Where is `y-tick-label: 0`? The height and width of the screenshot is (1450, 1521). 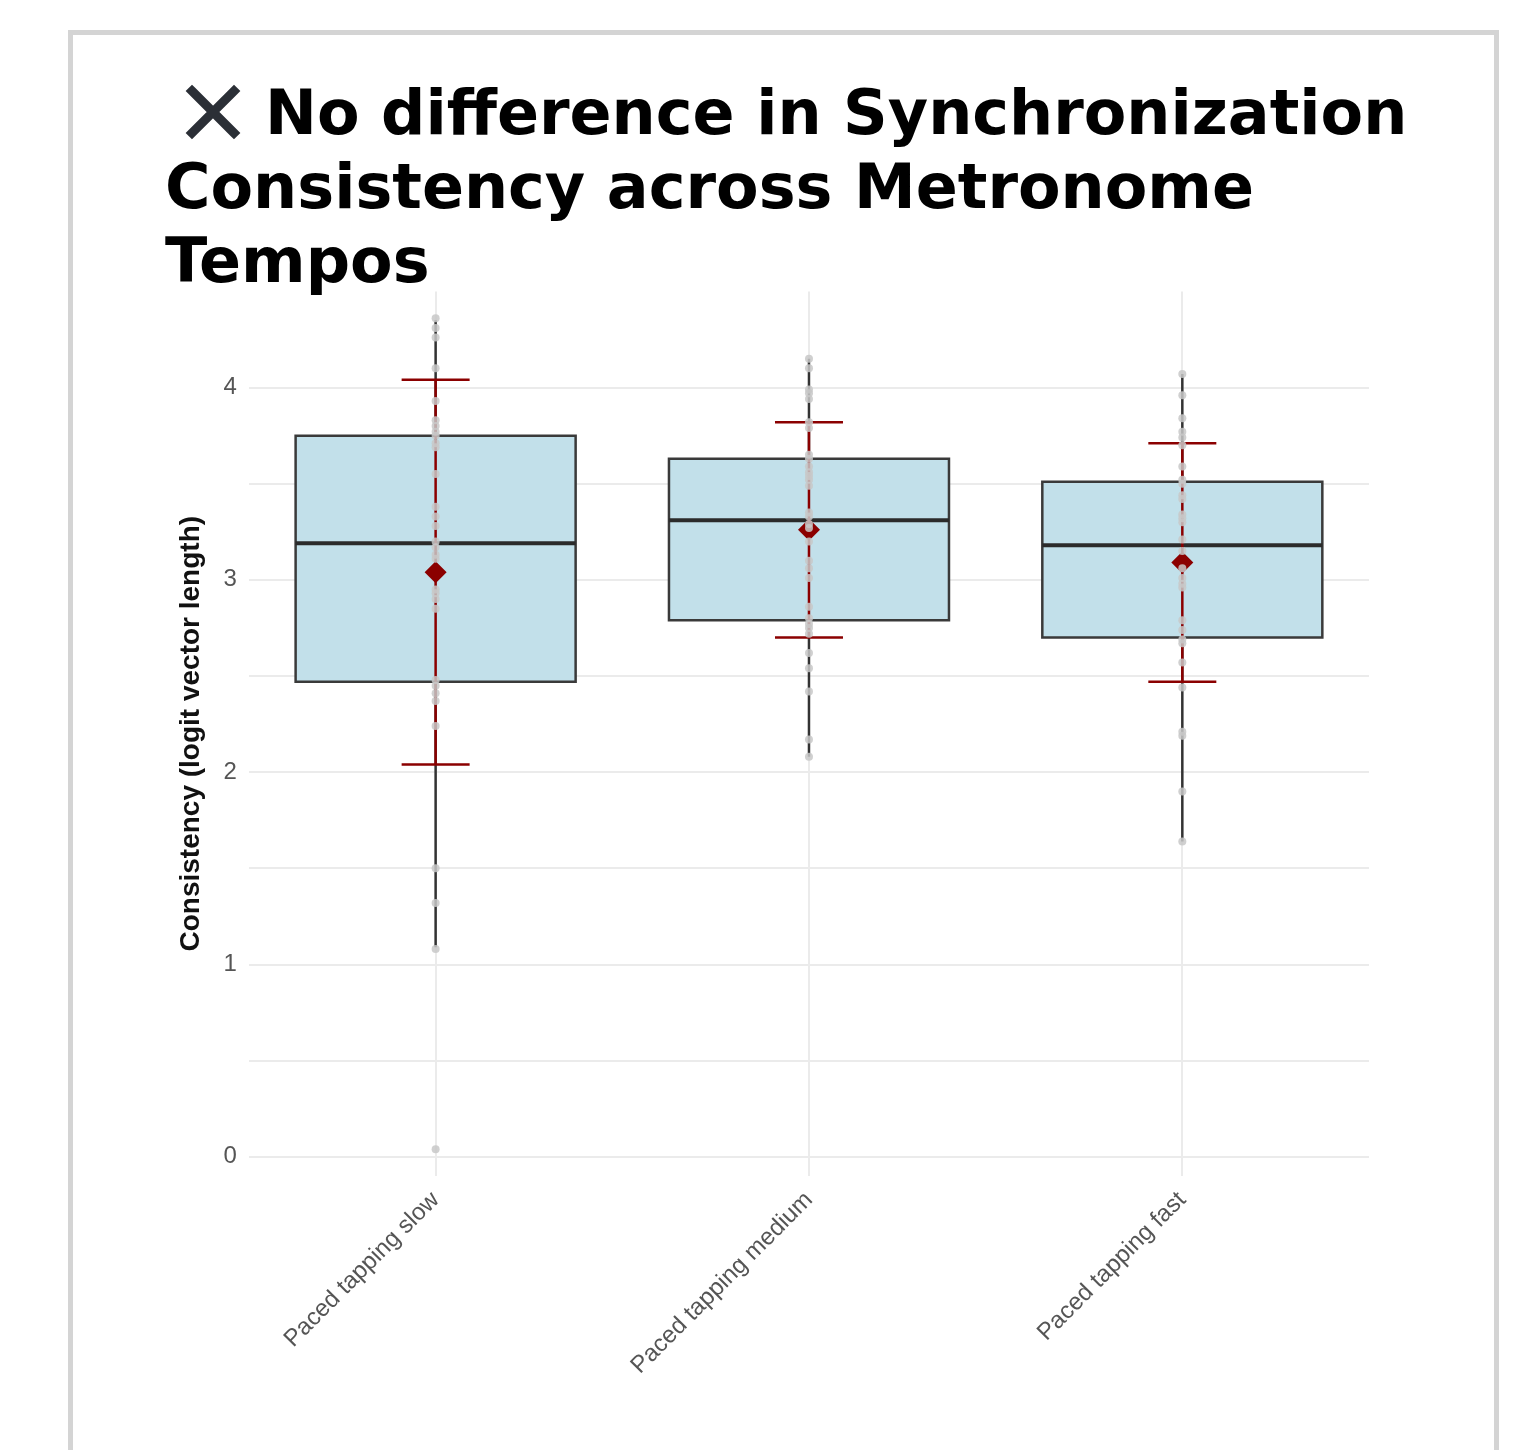 y-tick-label: 0 is located at coordinates (230, 1155).